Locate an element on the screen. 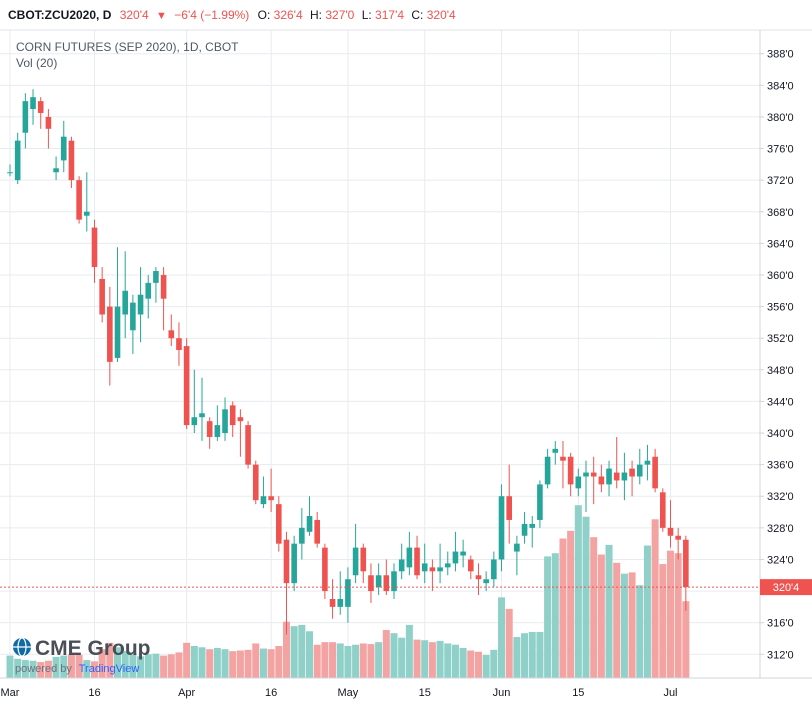 The image size is (812, 715). change-down-icon: ▼ is located at coordinates (161, 16).